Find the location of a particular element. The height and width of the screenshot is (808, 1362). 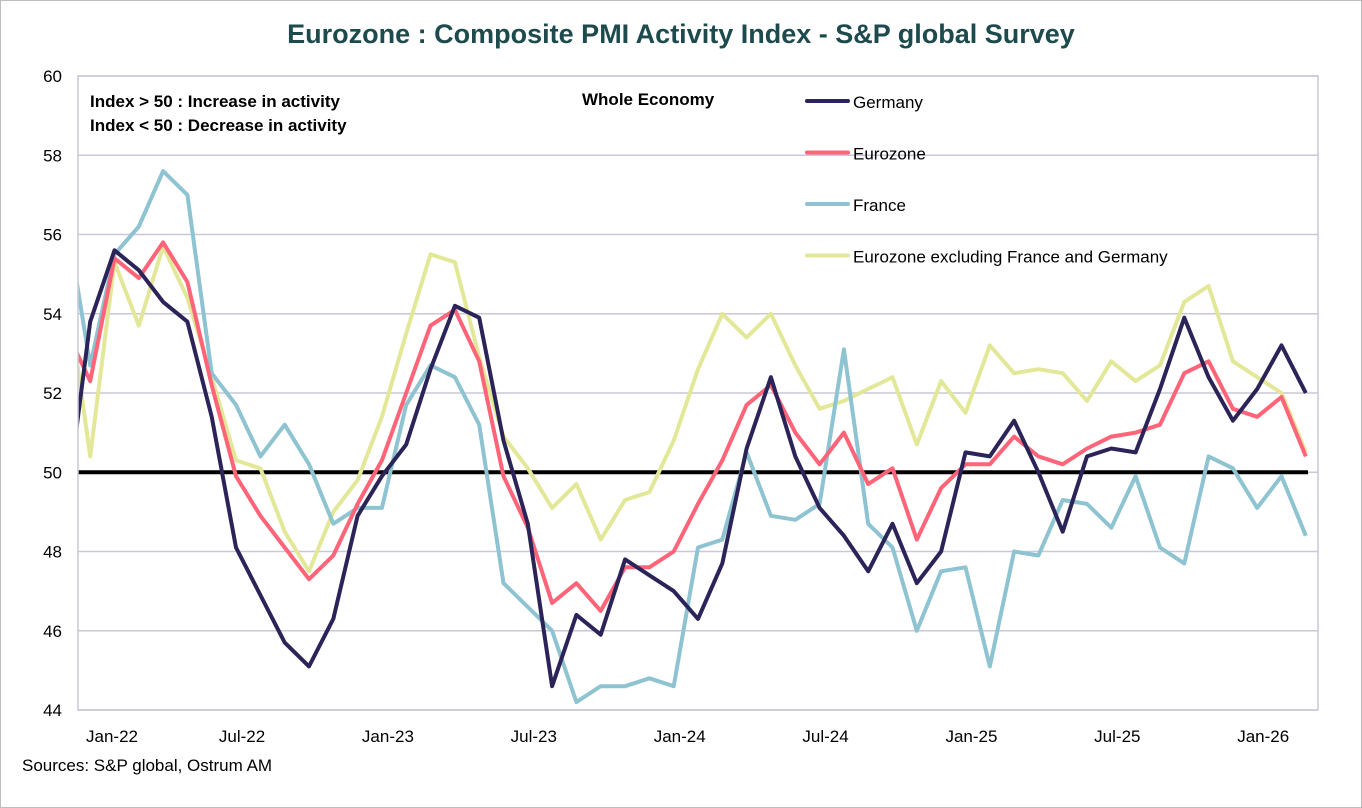

legend-item: Germany is located at coordinates (864, 102).